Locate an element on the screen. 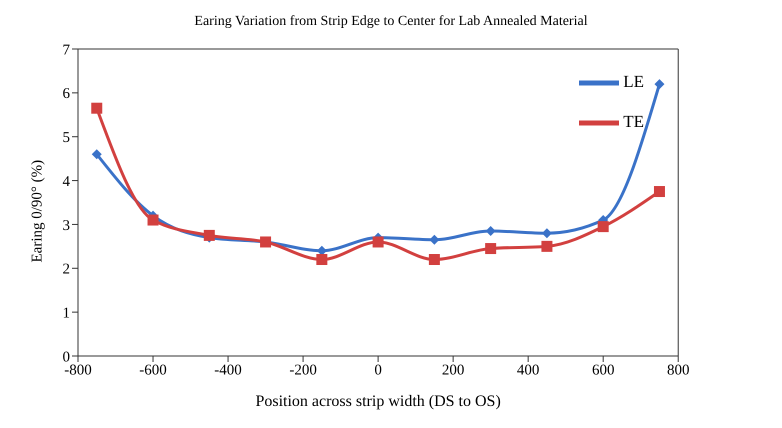 The height and width of the screenshot is (428, 782). x-tick-label: 600 is located at coordinates (603, 370).